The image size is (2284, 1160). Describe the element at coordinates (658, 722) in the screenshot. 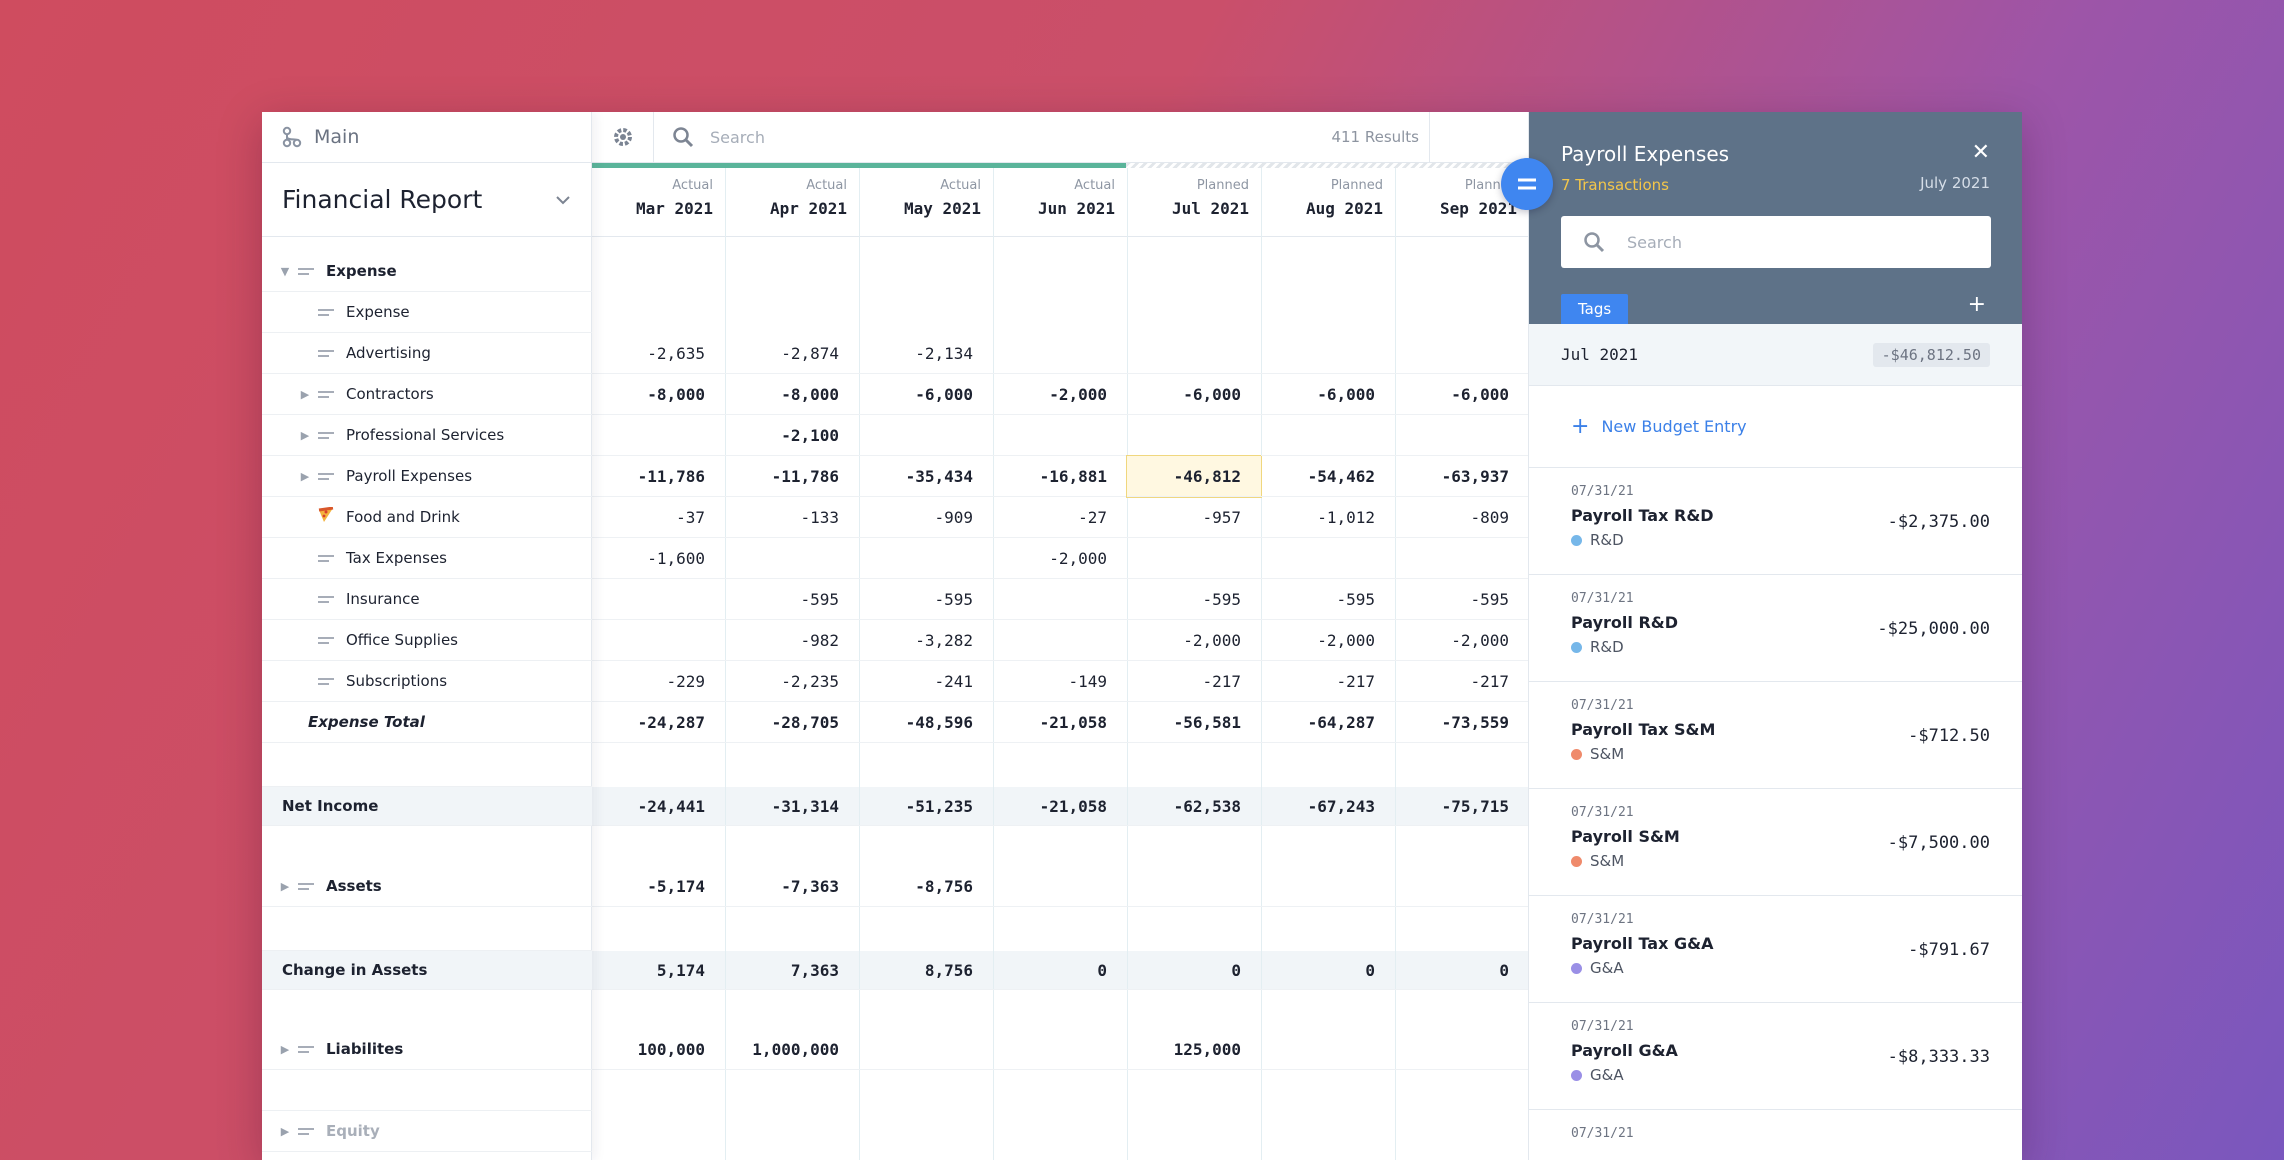

I see `cell-expense-total: -24,287` at that location.